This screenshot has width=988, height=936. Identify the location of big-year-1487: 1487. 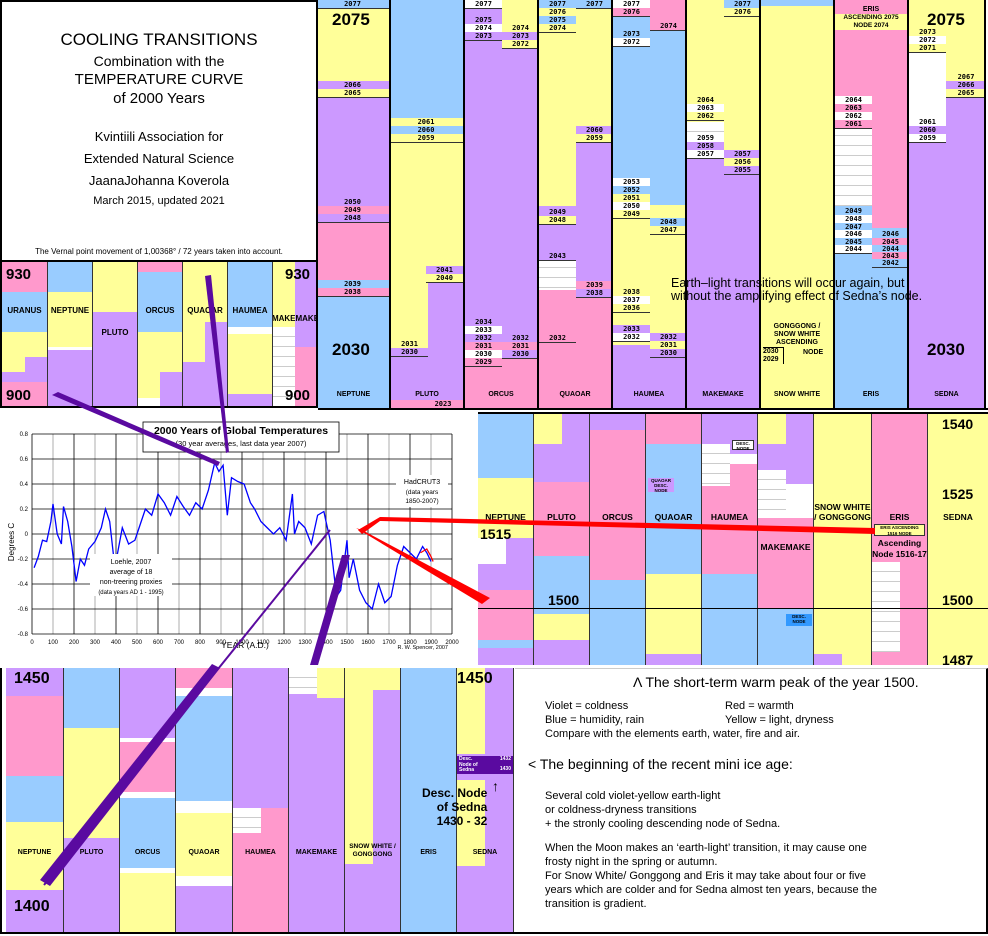
(958, 658).